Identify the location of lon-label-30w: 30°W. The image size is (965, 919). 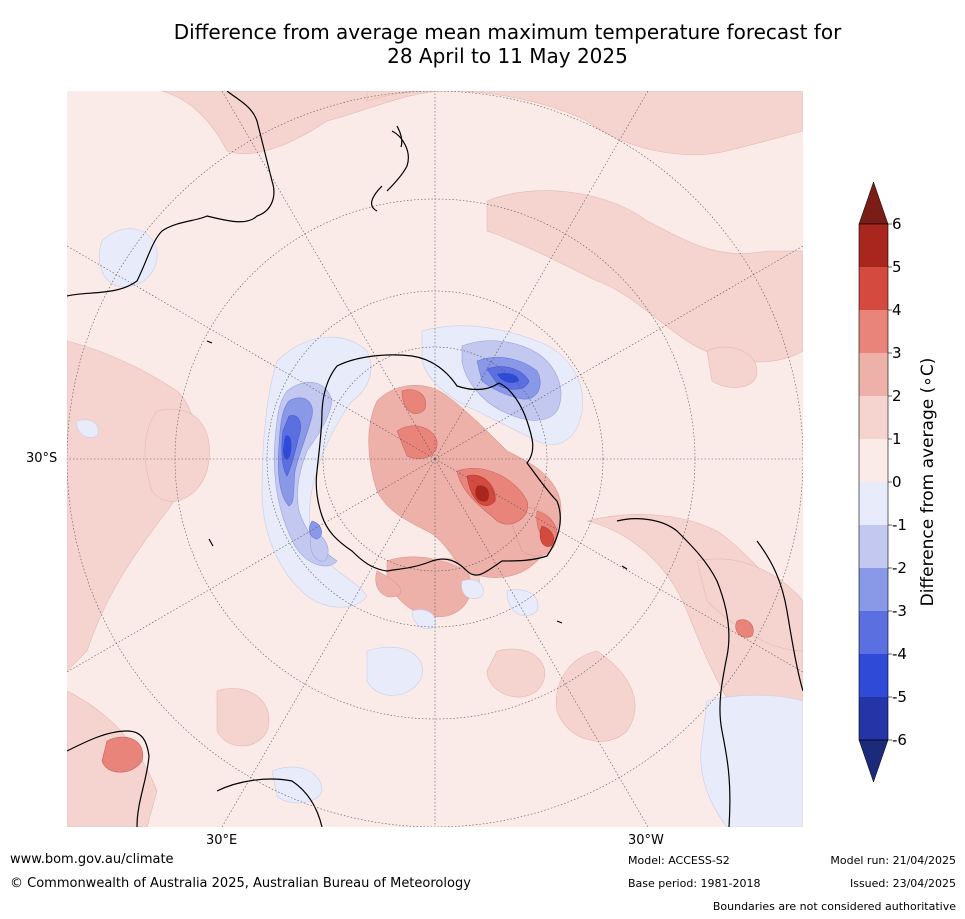
(646, 840).